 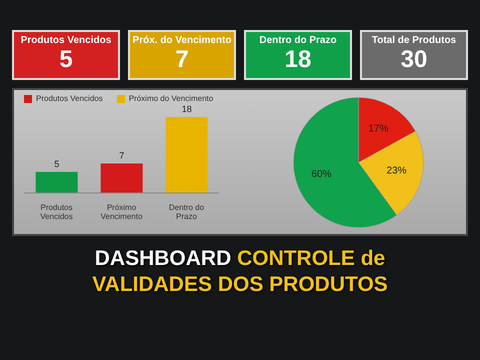 What do you see at coordinates (240, 272) in the screenshot?
I see `text: DASHBOARD CONTROLE de VALIDADES DOS PRODUTOS` at bounding box center [240, 272].